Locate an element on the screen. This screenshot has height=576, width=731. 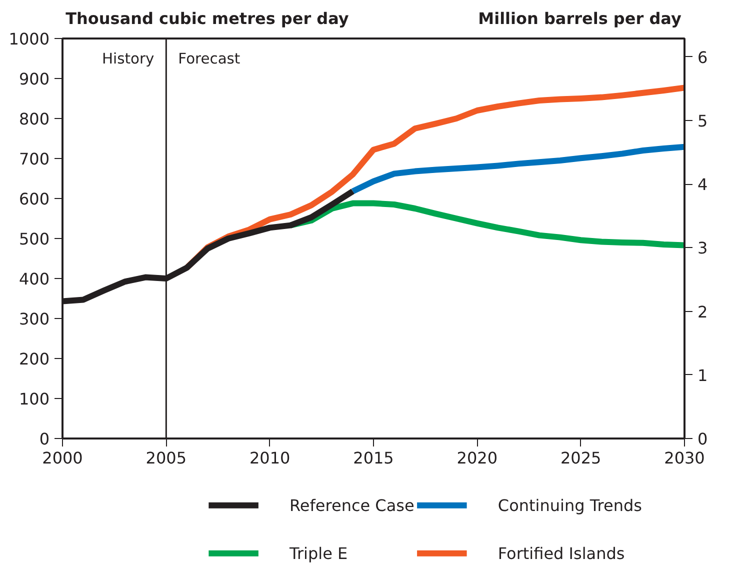
annotation: History is located at coordinates (128, 59).